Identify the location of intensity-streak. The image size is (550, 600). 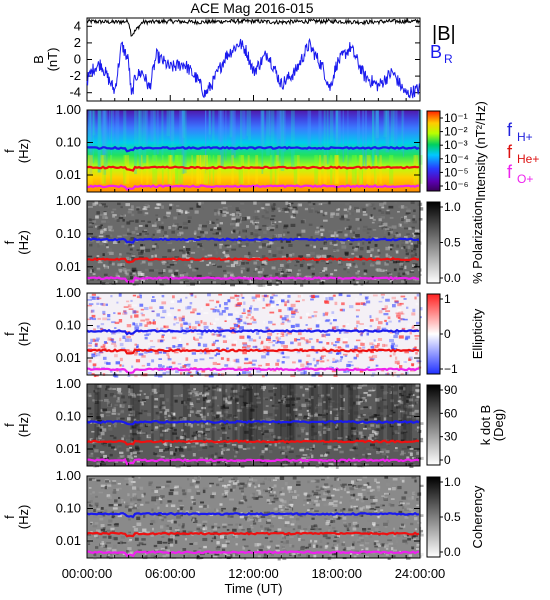
(209, 125).